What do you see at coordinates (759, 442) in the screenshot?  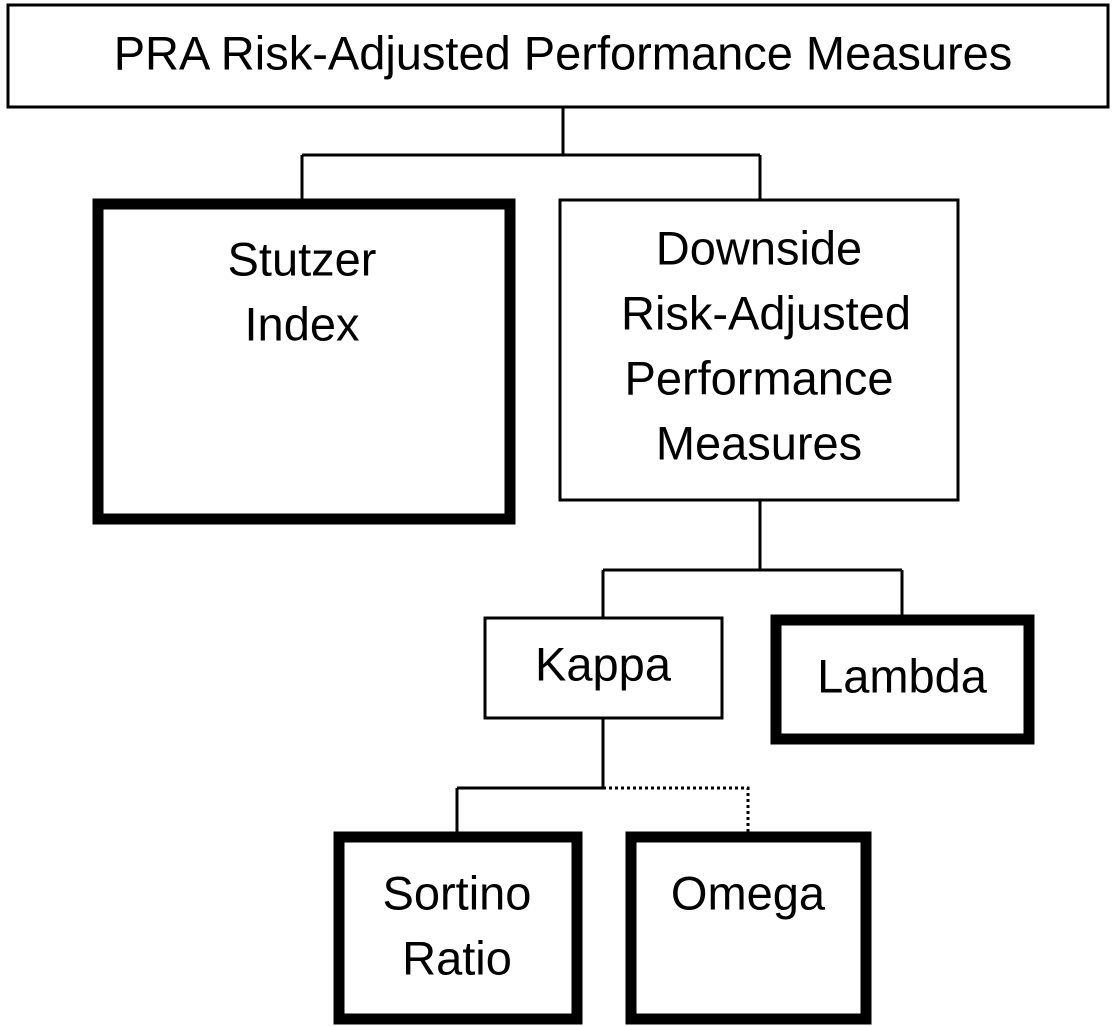 I see `node-label: Measures` at bounding box center [759, 442].